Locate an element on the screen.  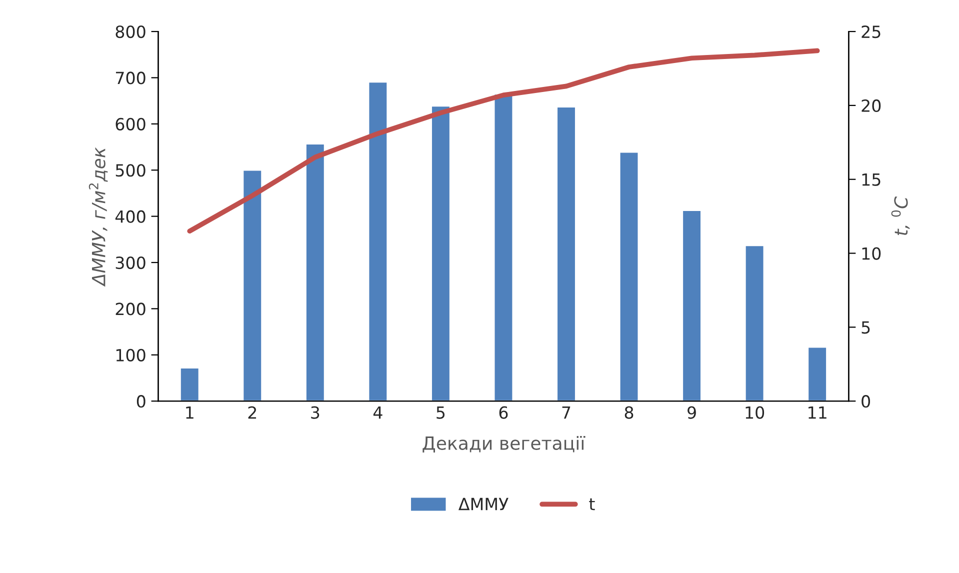
y-tick-label: 300 is located at coordinates (131, 263).